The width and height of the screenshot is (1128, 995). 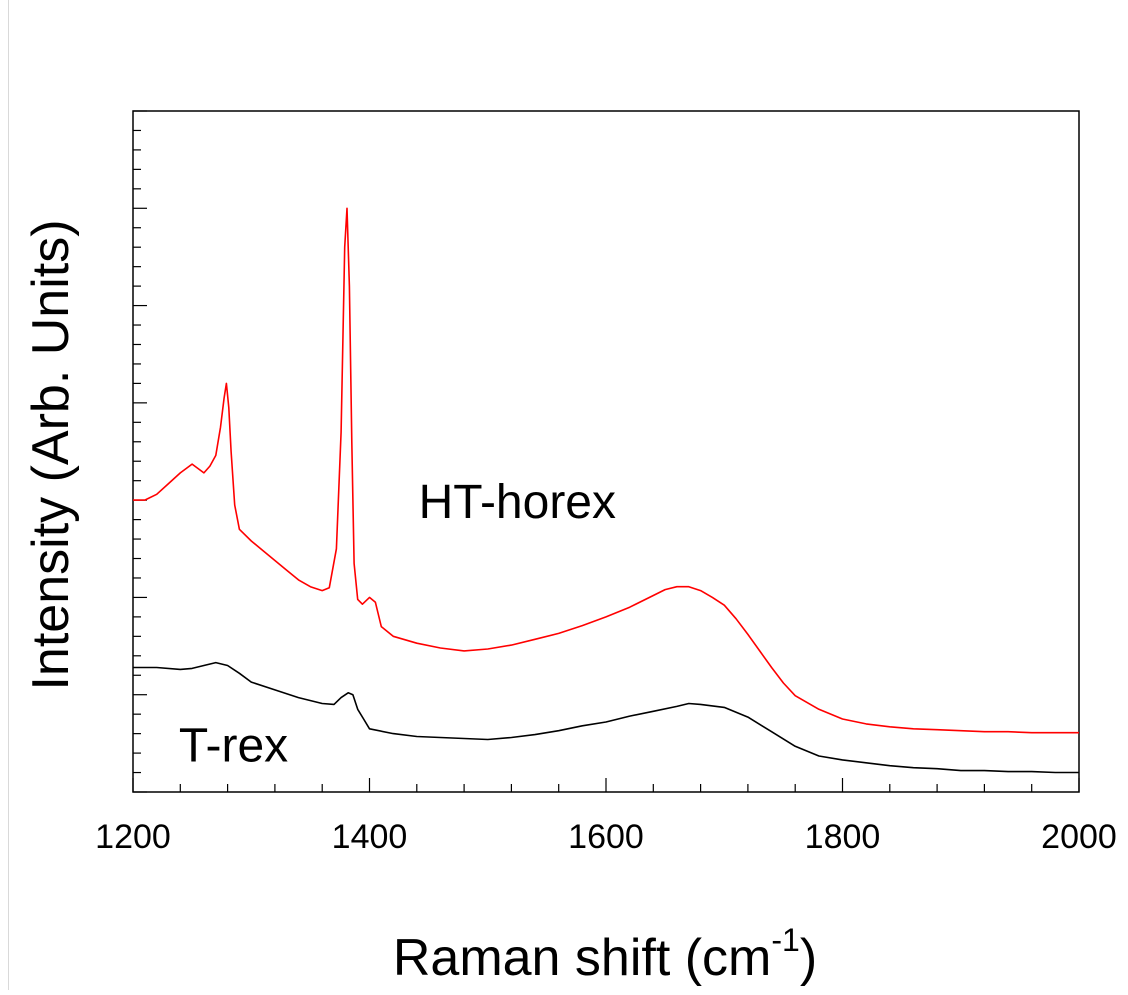 What do you see at coordinates (606, 785) in the screenshot?
I see `x-axis-ticks` at bounding box center [606, 785].